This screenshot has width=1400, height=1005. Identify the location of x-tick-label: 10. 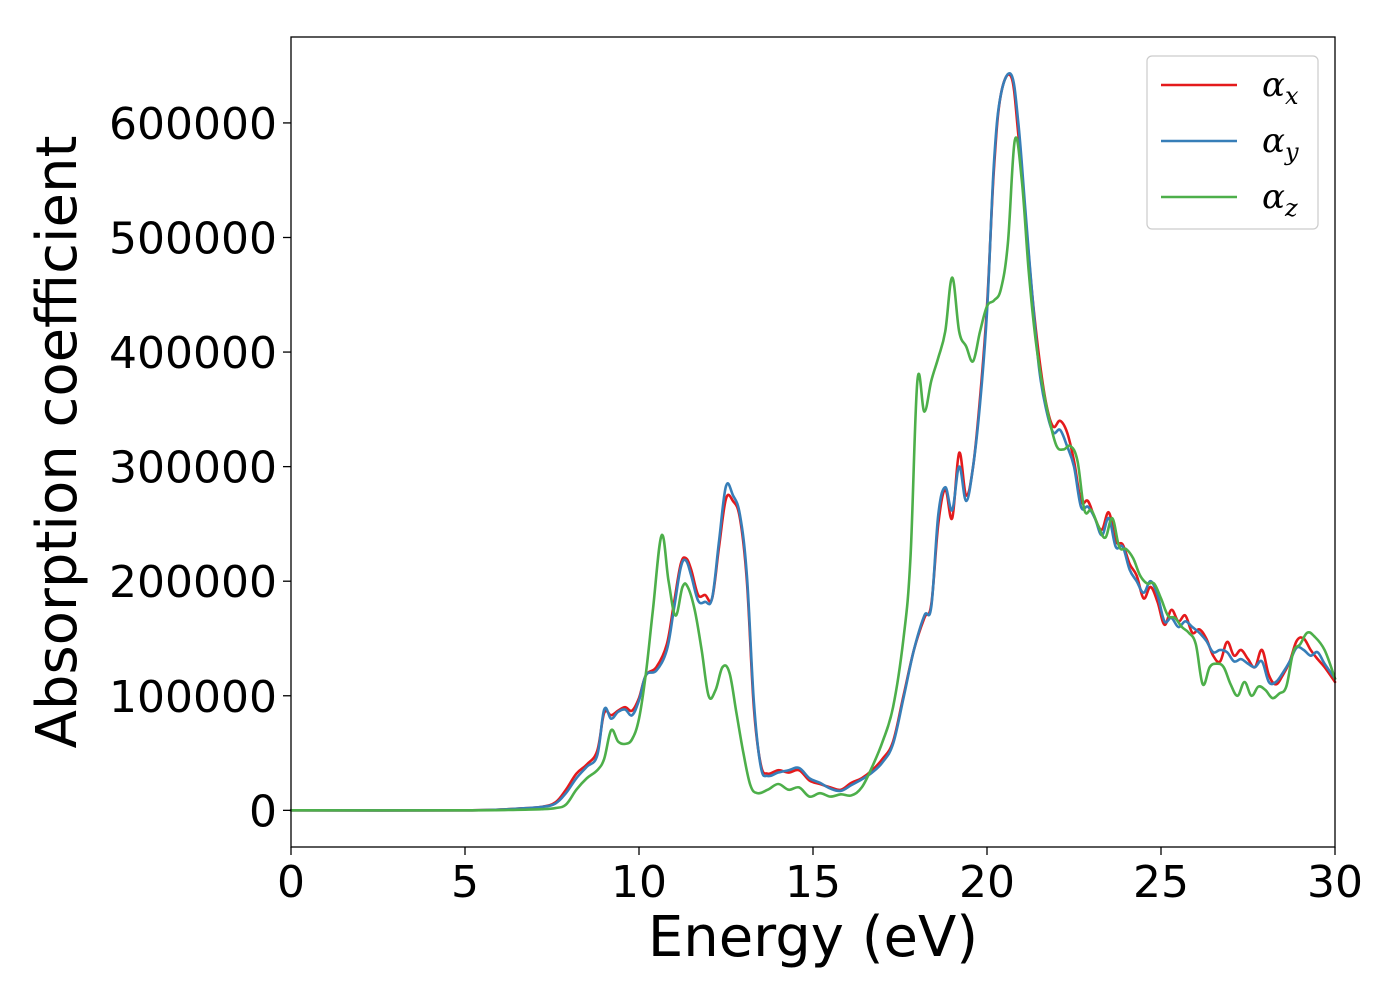
(639, 882).